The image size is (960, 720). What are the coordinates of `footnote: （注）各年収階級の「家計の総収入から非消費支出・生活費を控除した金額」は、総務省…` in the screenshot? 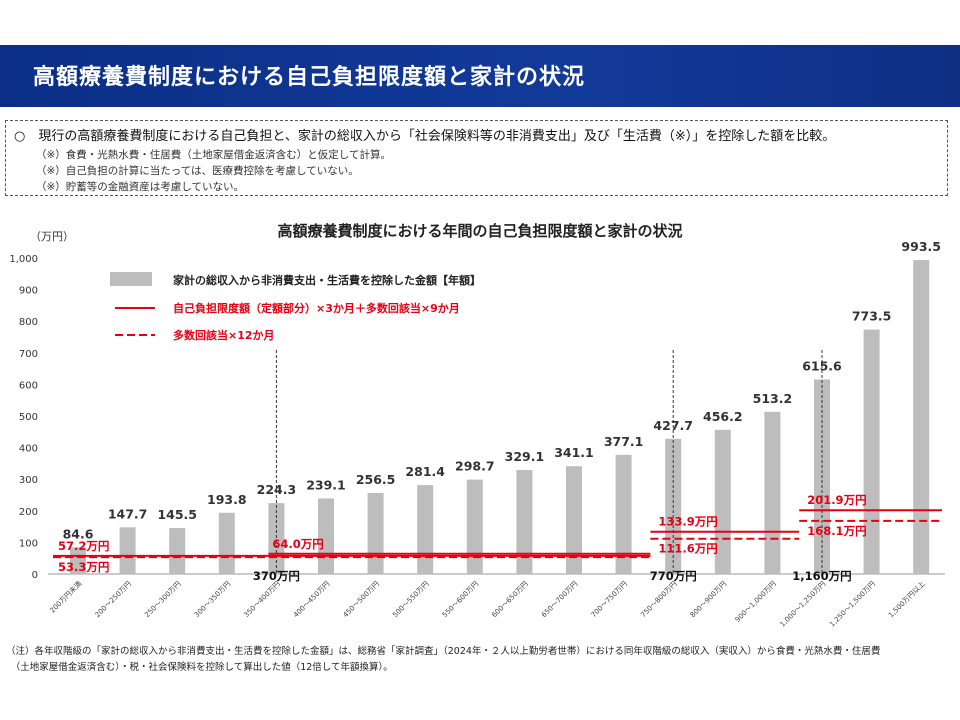 It's located at (443, 660).